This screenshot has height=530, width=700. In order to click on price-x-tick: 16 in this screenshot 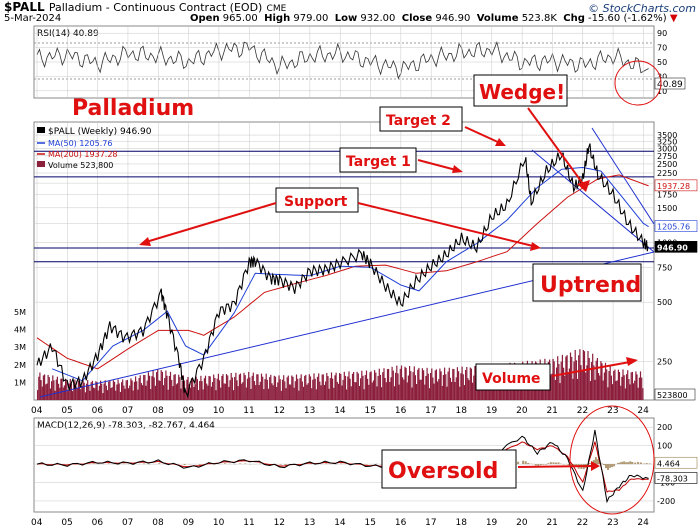, I will do `click(401, 411)`.